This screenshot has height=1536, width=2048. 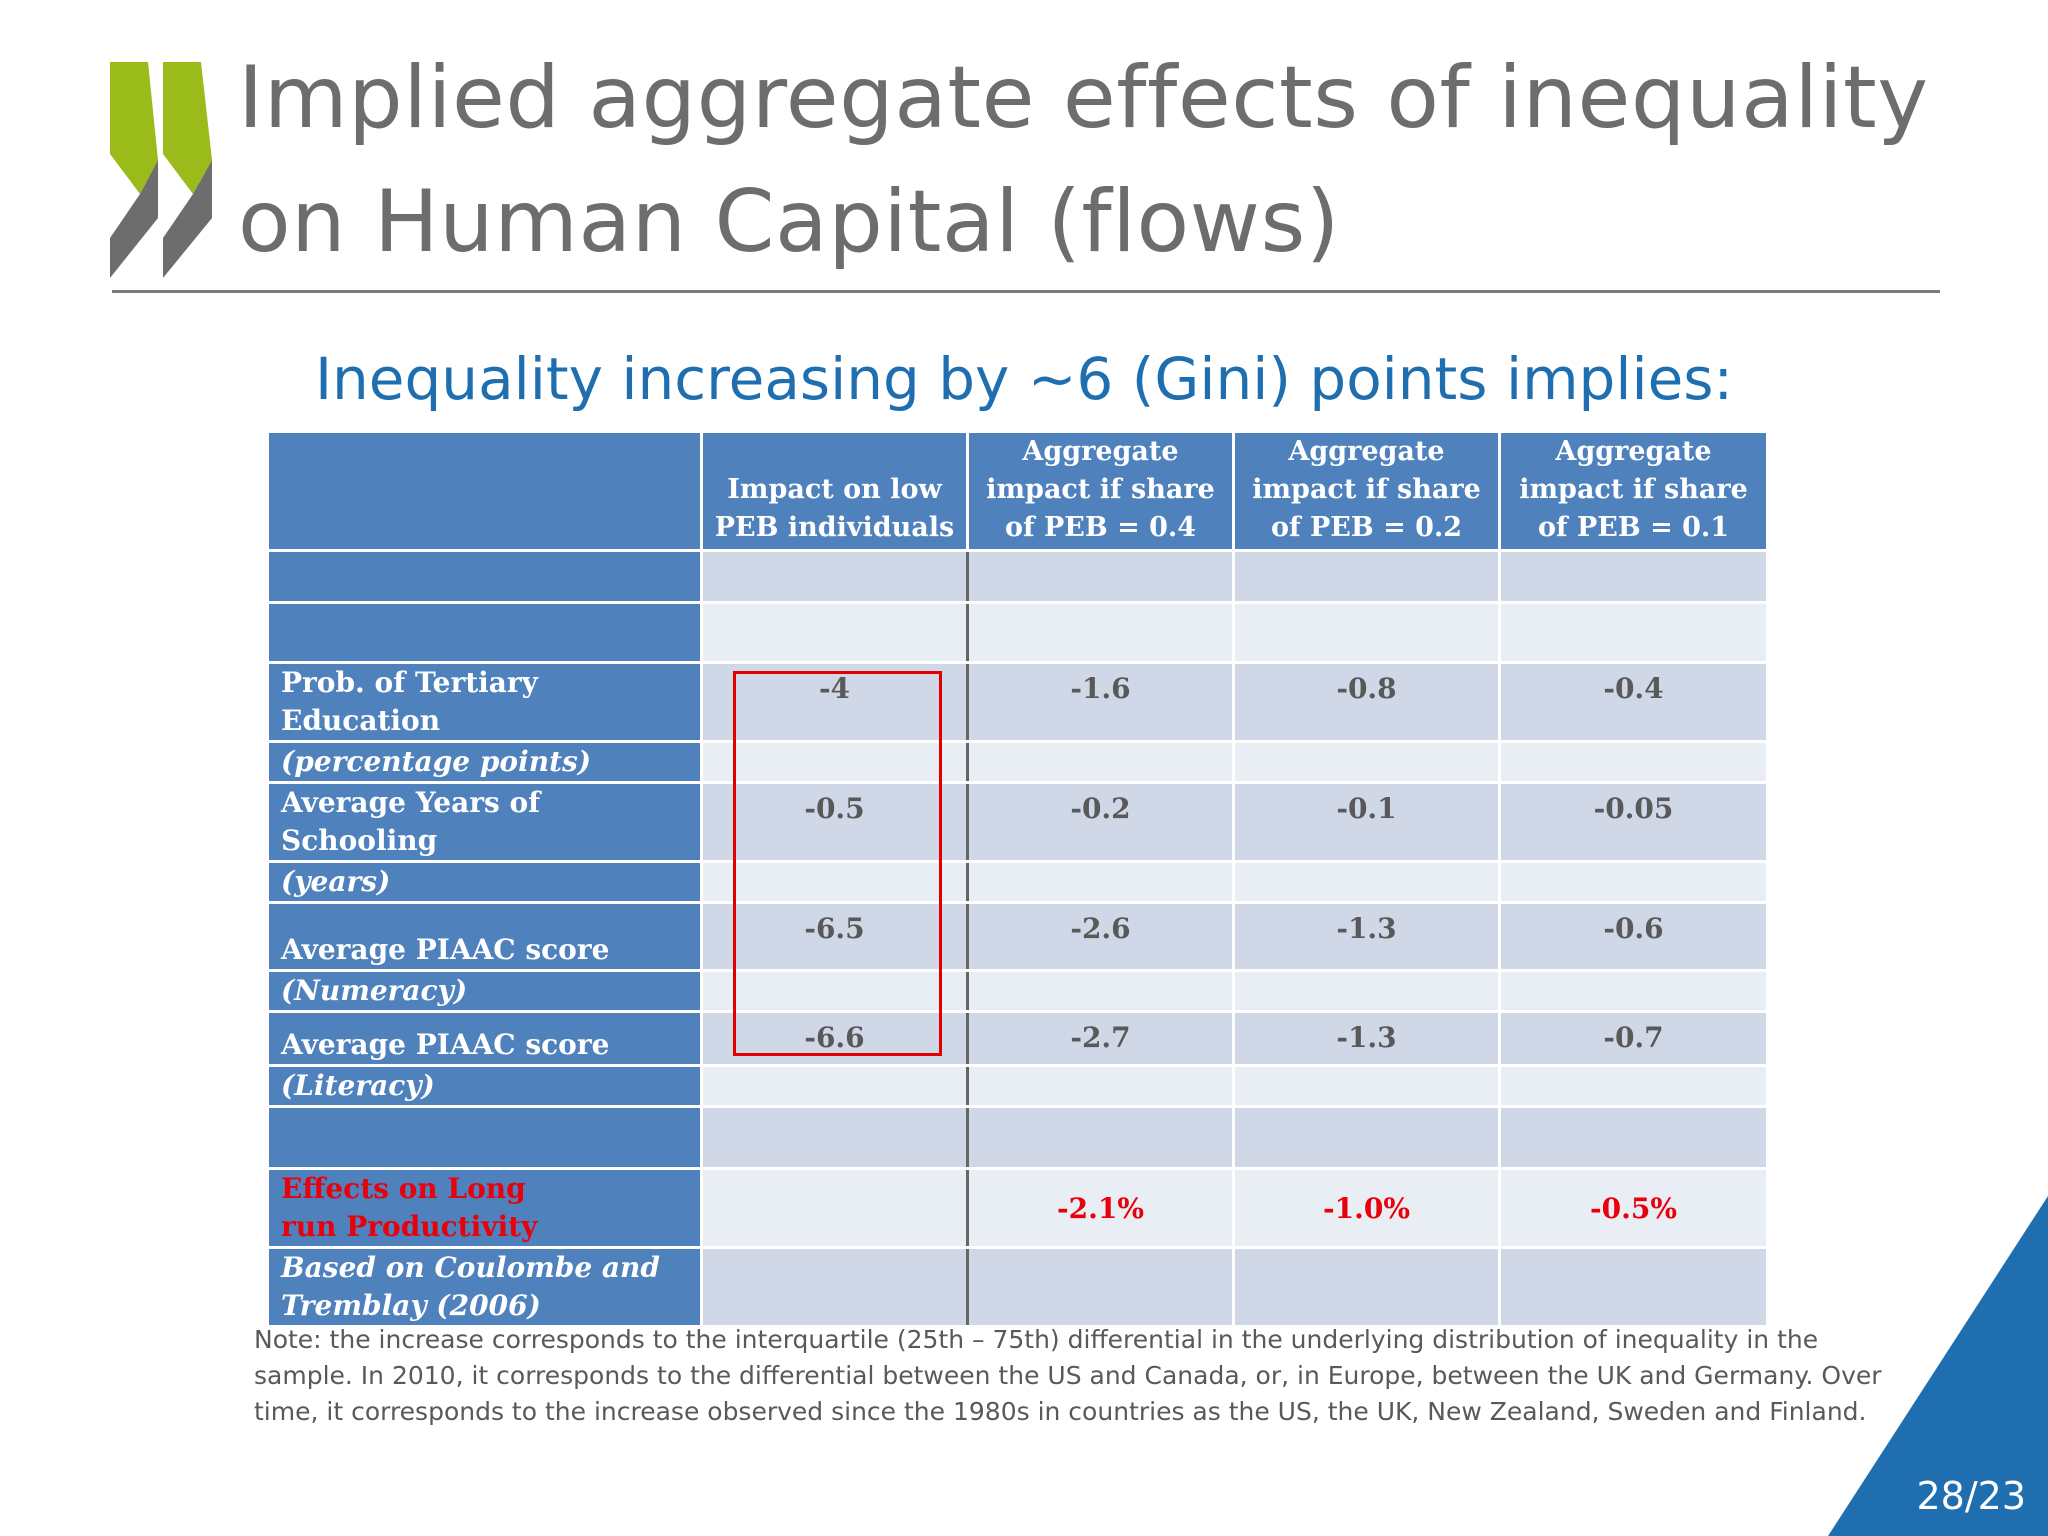 I want to click on table-row: Average PIAAC score -6.5 -2.6 -1.3 -0.6, so click(x=1017, y=936).